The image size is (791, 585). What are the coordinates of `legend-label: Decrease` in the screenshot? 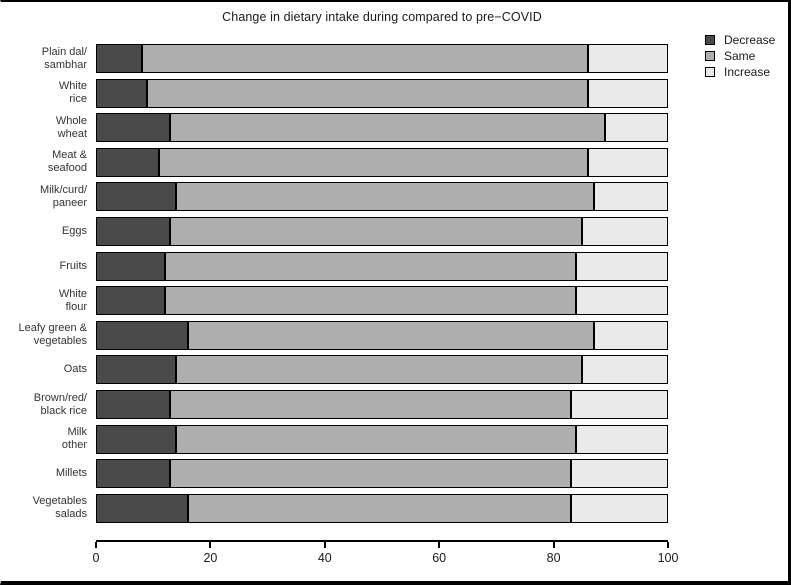 It's located at (750, 40).